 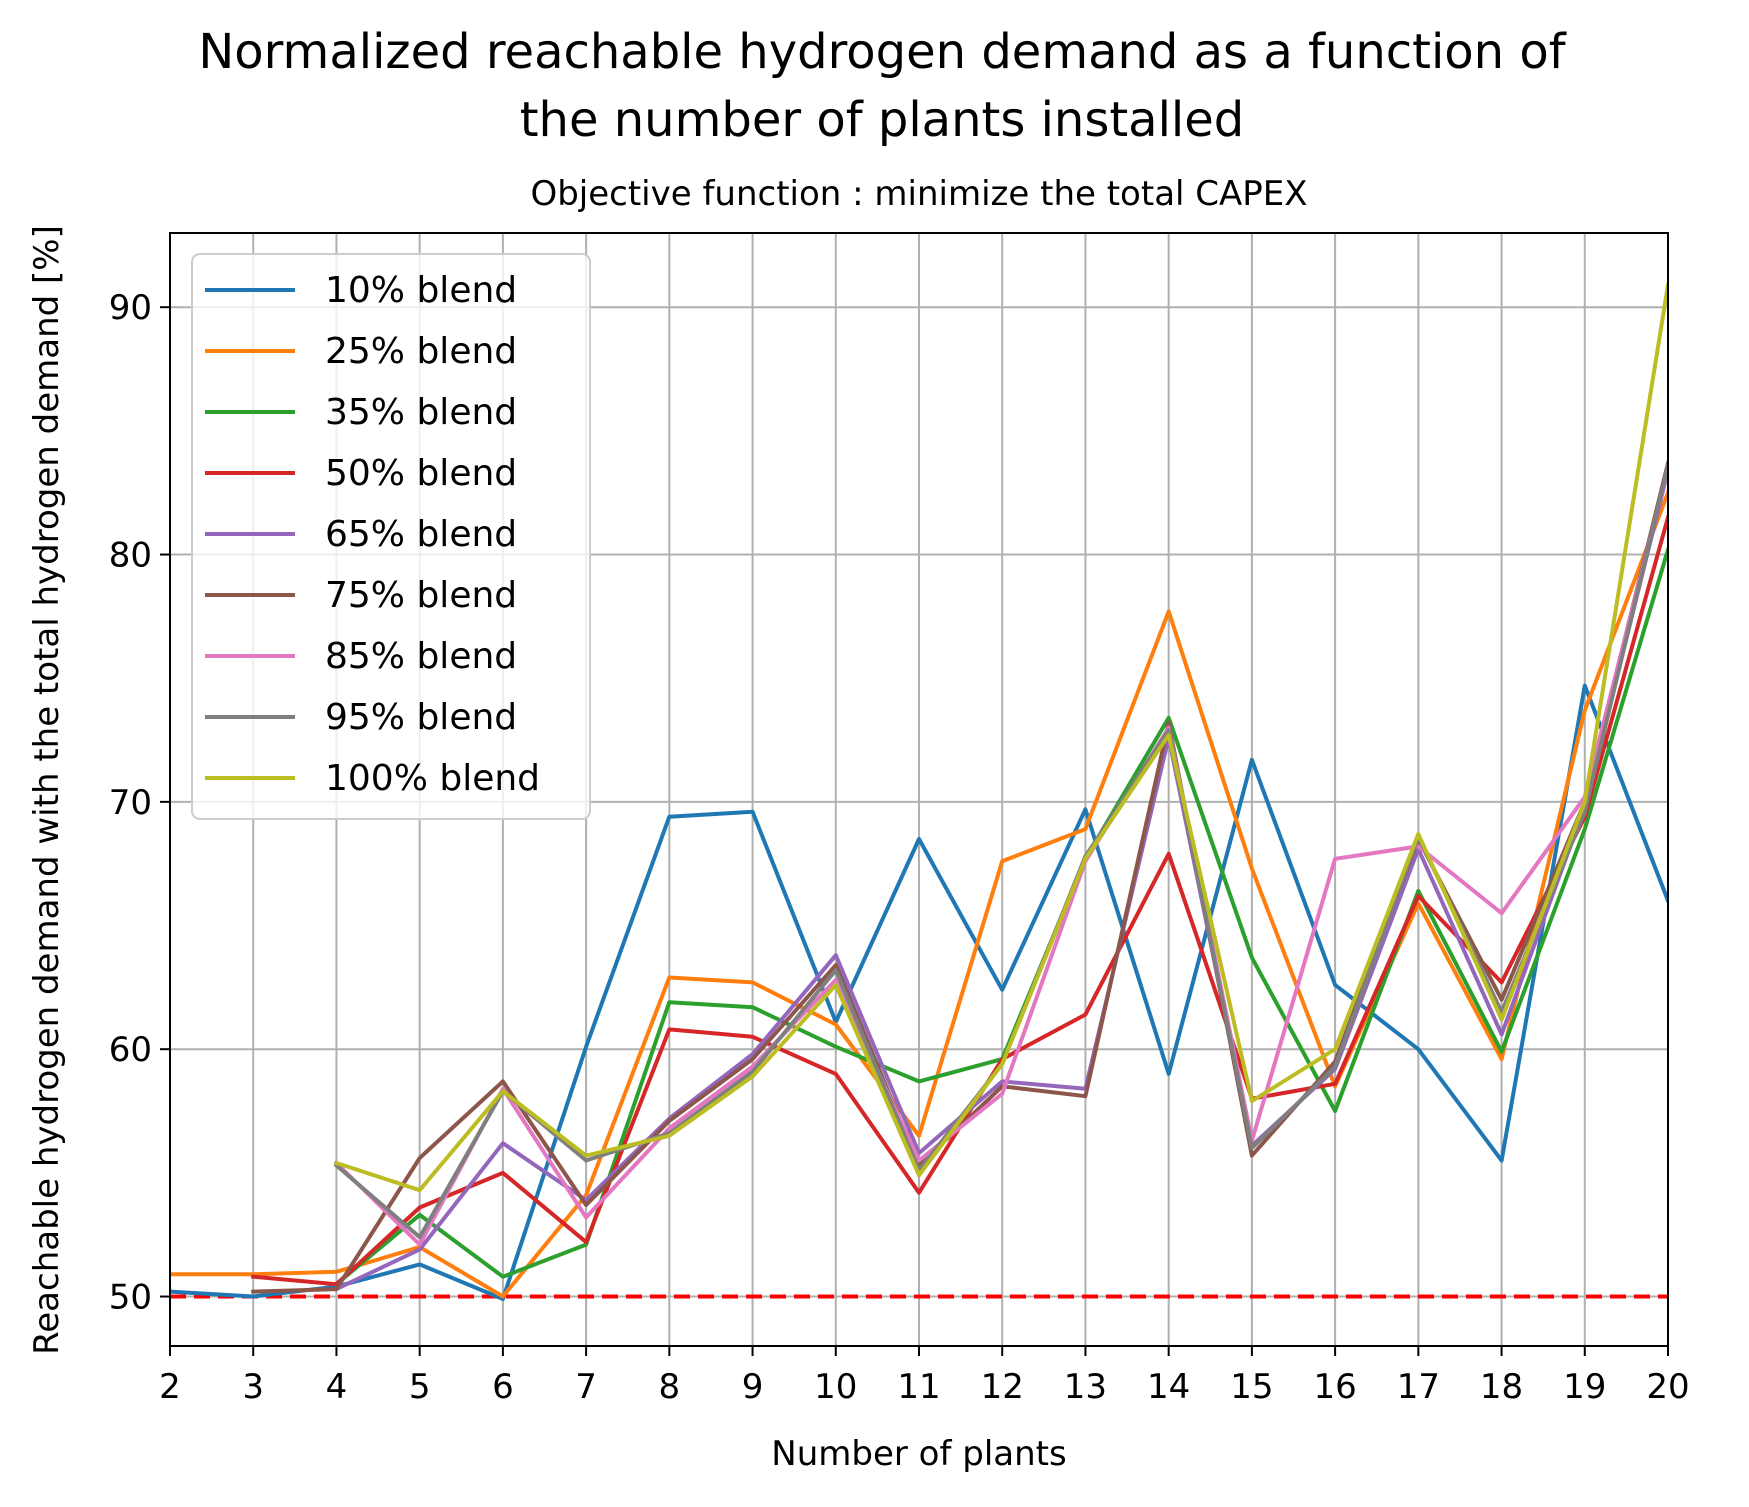 What do you see at coordinates (1002, 1387) in the screenshot?
I see `x-tick-label: 12` at bounding box center [1002, 1387].